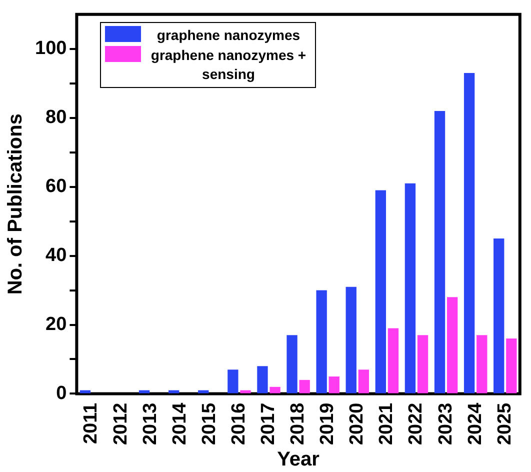  What do you see at coordinates (357, 424) in the screenshot?
I see `x-tick-label: 2020` at bounding box center [357, 424].